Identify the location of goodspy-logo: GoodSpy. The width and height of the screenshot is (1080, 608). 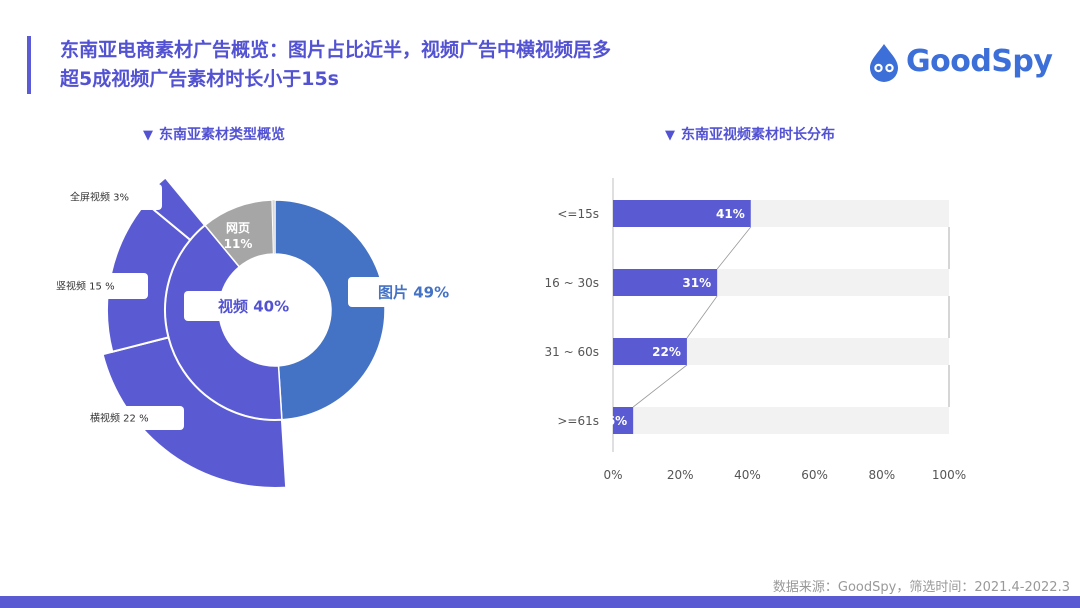
(959, 64).